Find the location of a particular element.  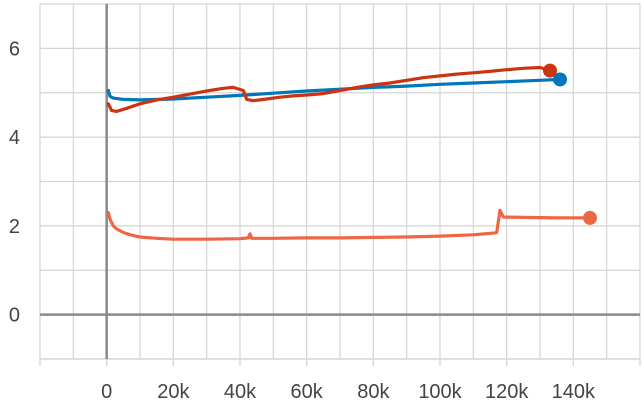

x-tick-label: 120k is located at coordinates (507, 392).